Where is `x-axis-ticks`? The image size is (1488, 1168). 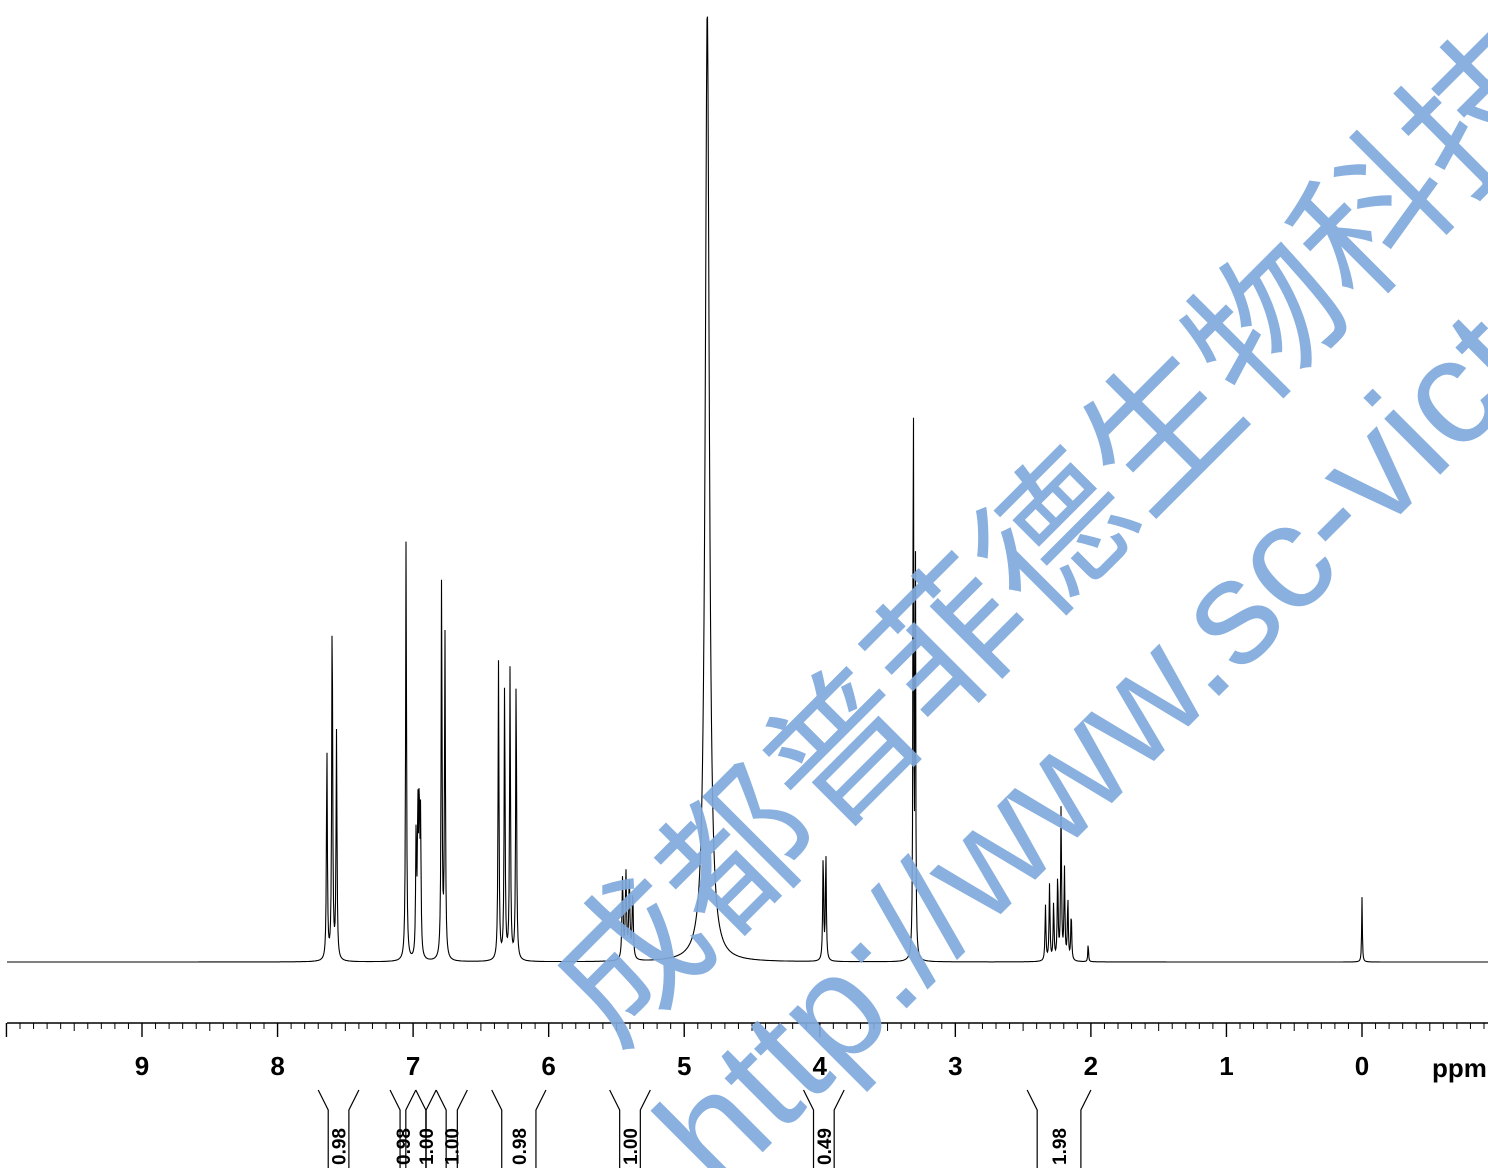 x-axis-ticks is located at coordinates (745, 1030).